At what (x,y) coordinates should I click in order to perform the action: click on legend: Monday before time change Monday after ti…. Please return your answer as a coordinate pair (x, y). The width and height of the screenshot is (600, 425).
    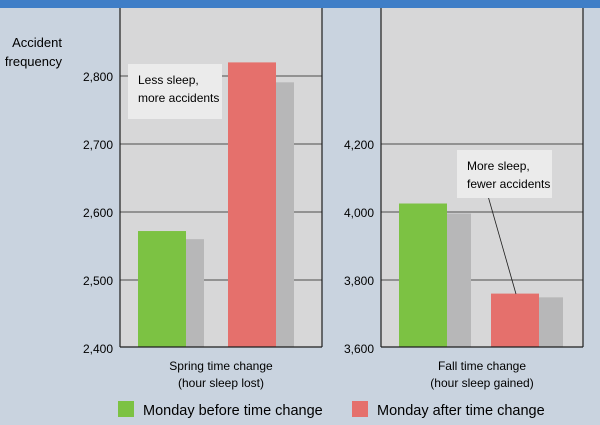
    Looking at the image, I should click on (331, 410).